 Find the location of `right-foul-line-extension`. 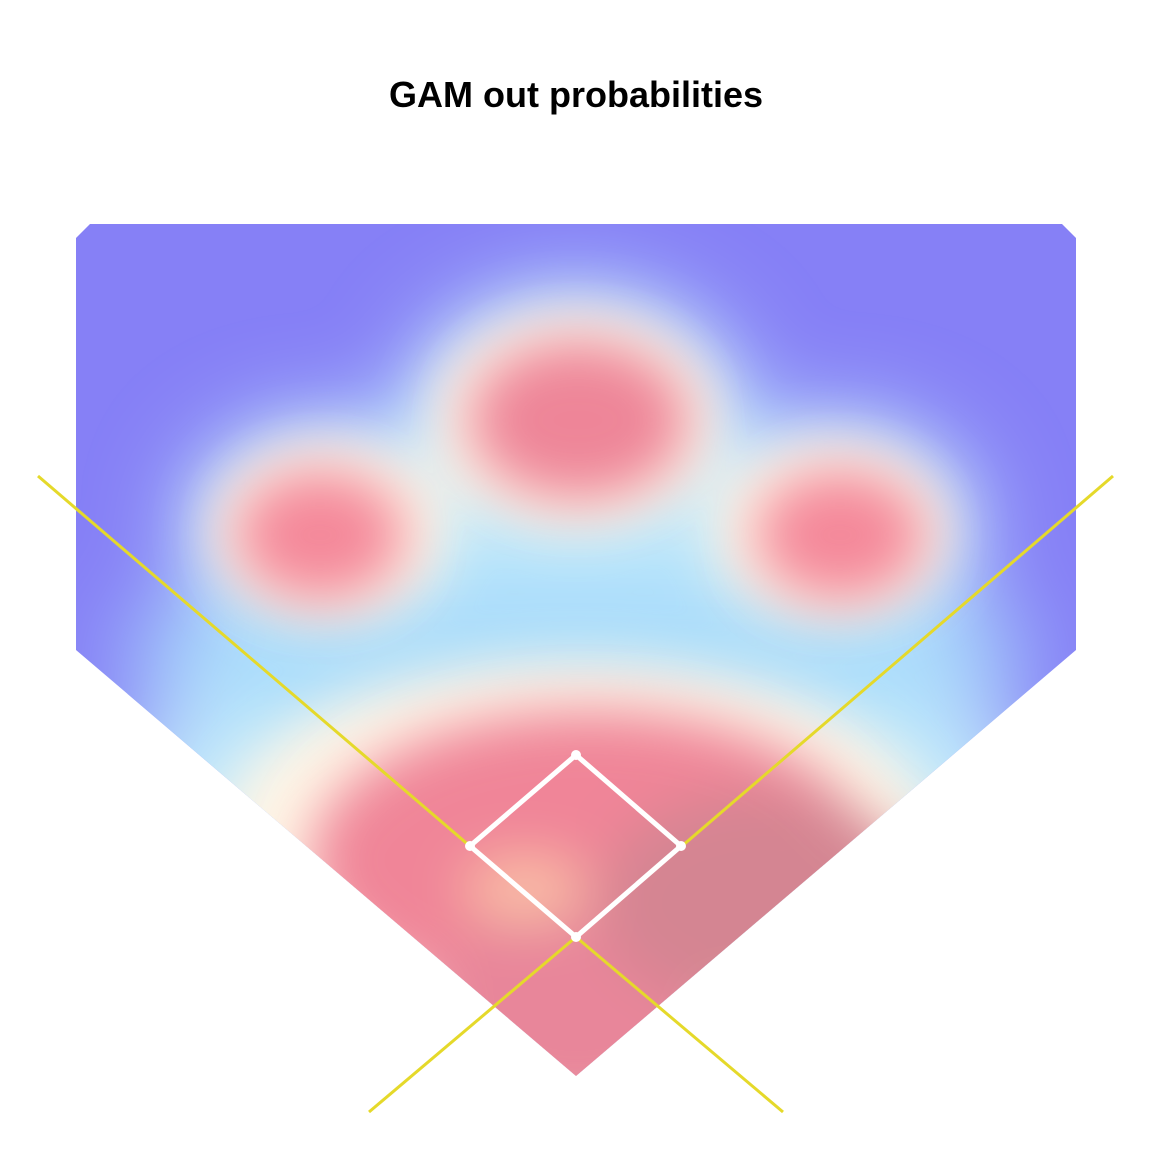

right-foul-line-extension is located at coordinates (472, 1024).